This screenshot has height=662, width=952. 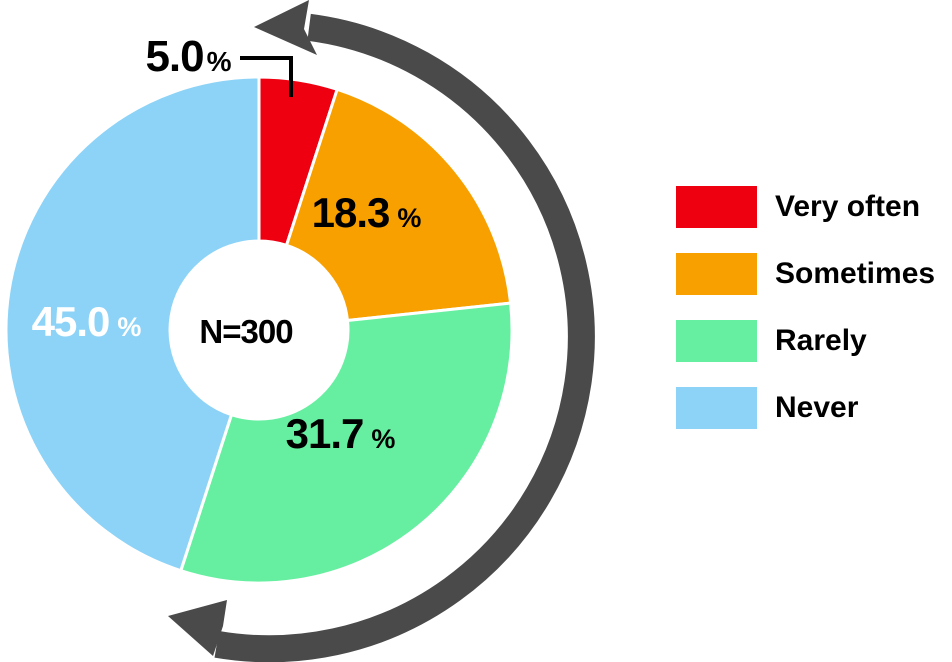 I want to click on slice-value-label-very-often: 5.0 %, so click(x=188, y=56).